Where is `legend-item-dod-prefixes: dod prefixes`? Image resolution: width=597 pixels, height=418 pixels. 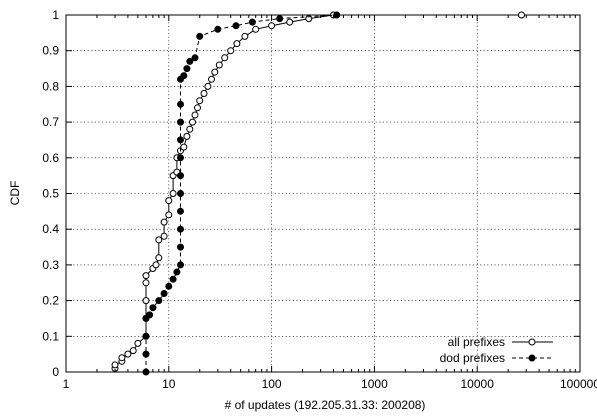 legend-item-dod-prefixes: dod prefixes is located at coordinates (496, 358).